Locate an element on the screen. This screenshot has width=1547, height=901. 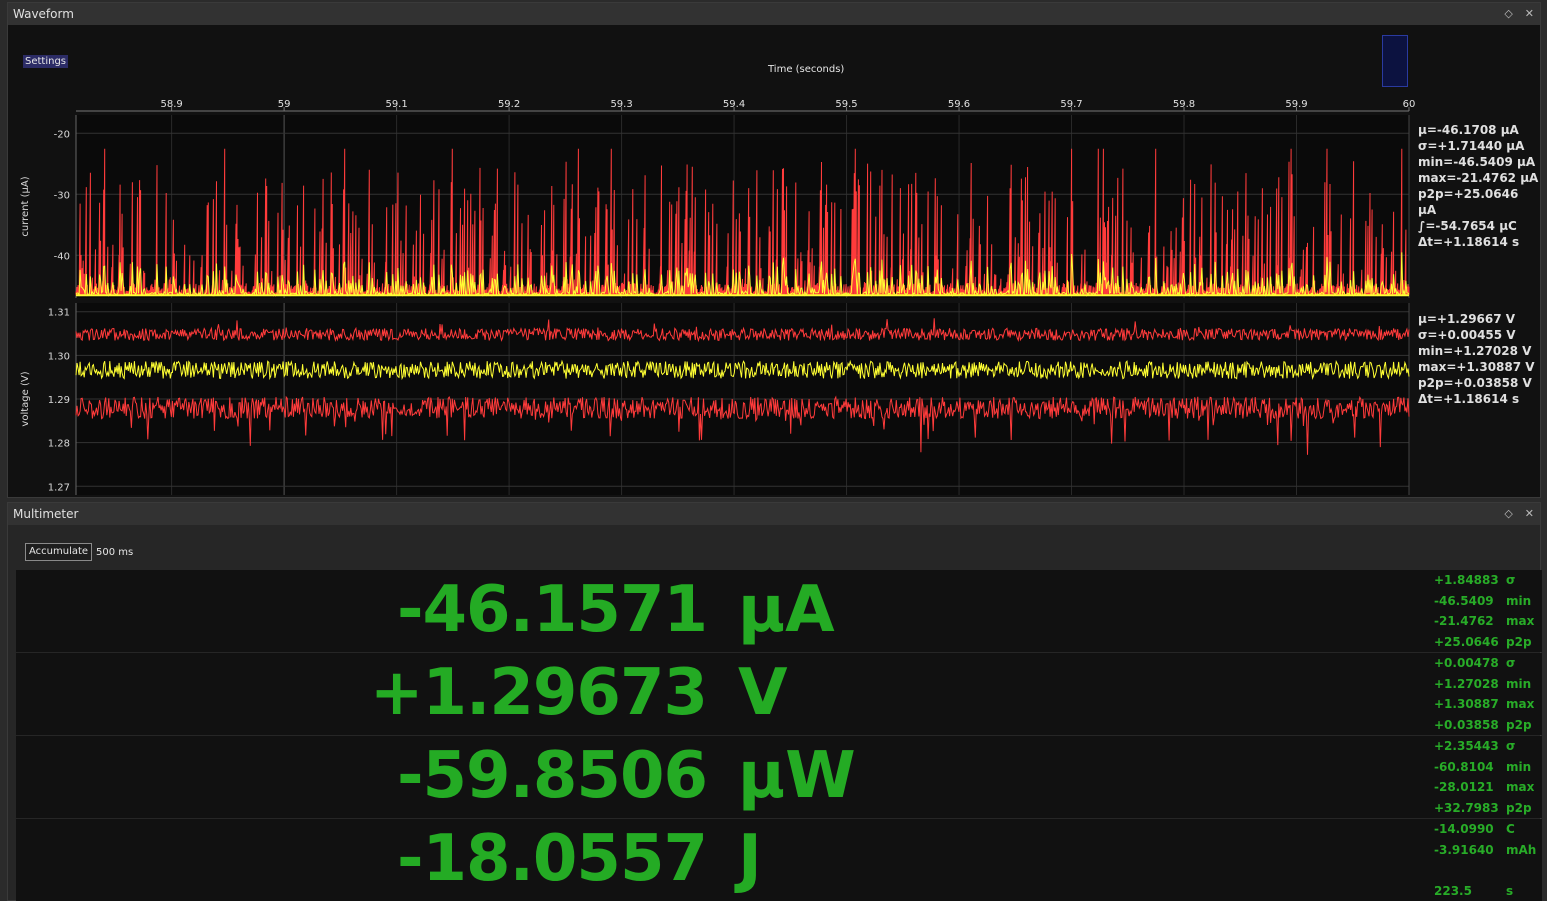
side-stat-value: -3.91640 is located at coordinates (1464, 849).